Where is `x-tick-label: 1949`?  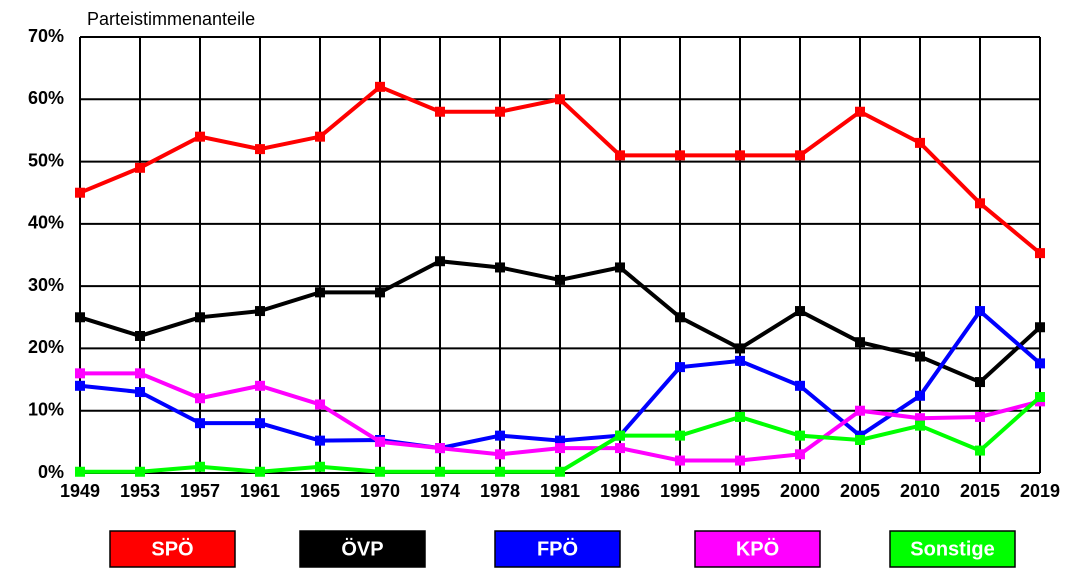
x-tick-label: 1949 is located at coordinates (80, 491).